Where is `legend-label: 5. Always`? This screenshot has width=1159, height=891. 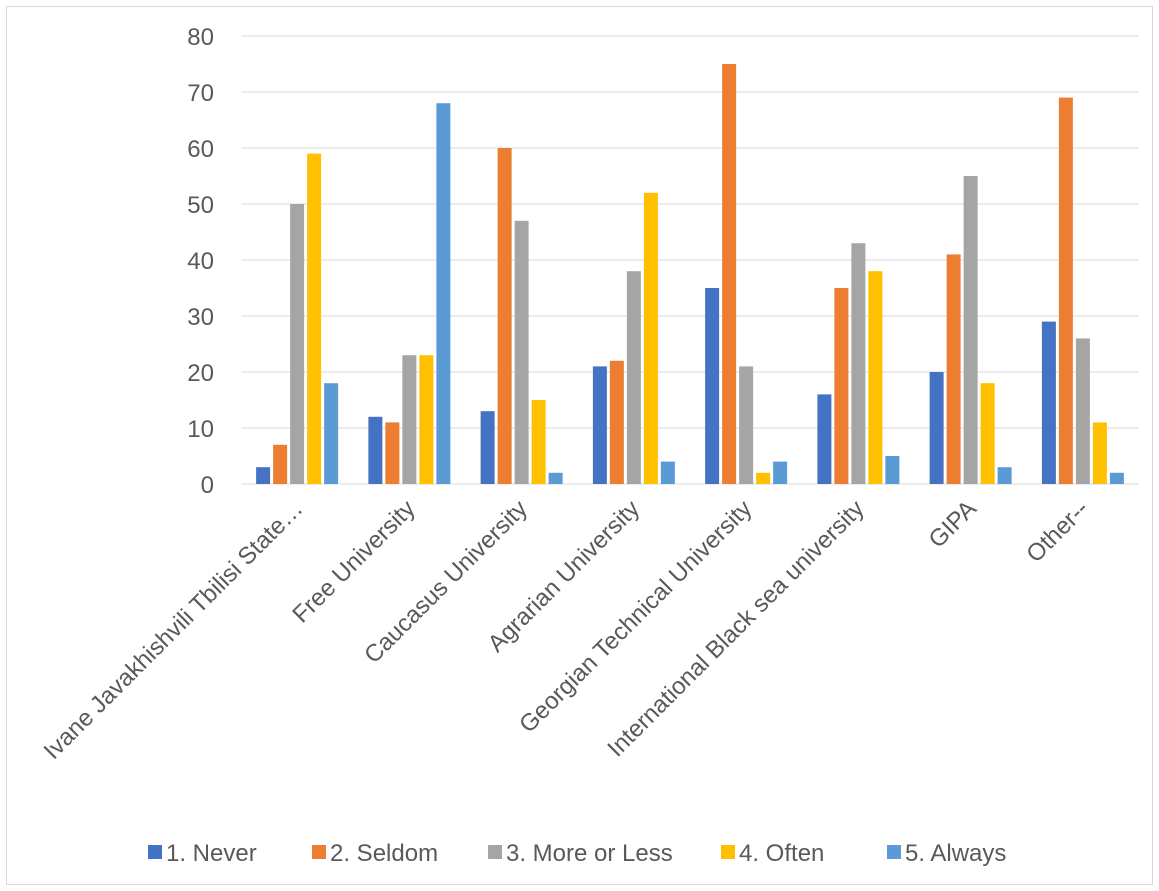
legend-label: 5. Always is located at coordinates (955, 853).